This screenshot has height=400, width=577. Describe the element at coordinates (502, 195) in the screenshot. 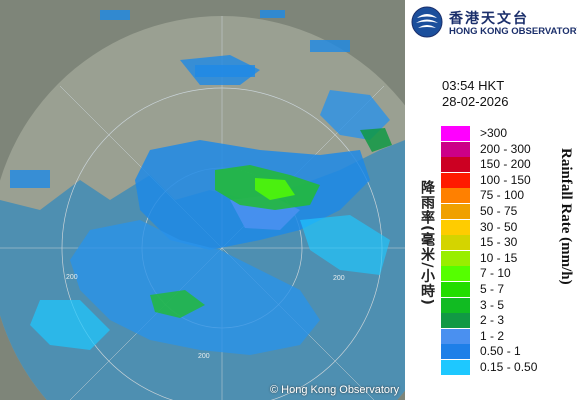

I see `legend-range-label: 75 - 100` at that location.